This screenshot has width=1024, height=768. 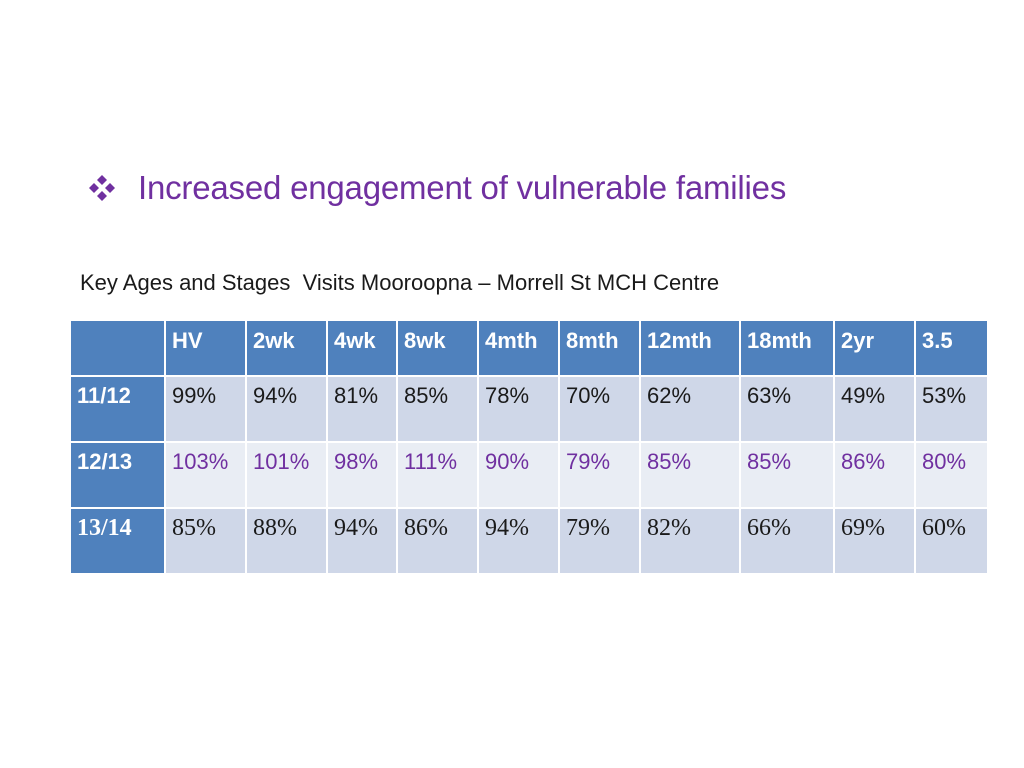 I want to click on table-cell: 60%, so click(x=951, y=541).